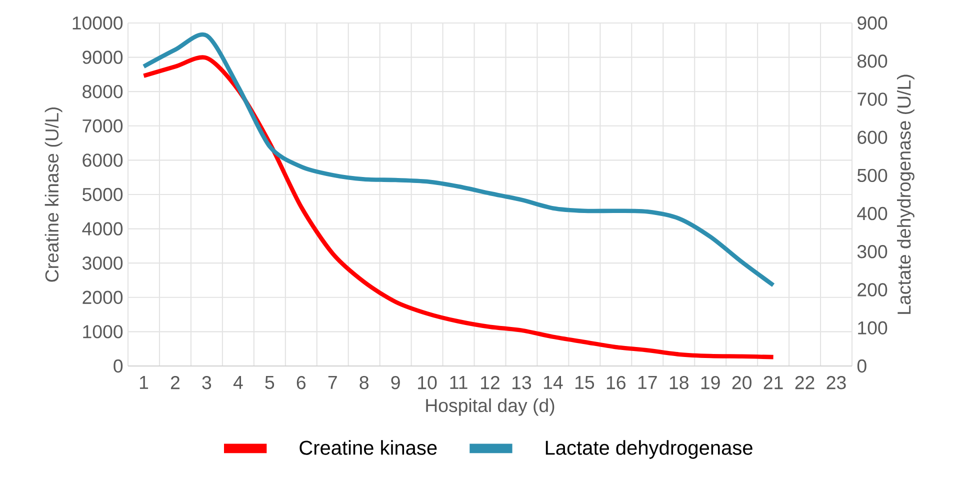 The height and width of the screenshot is (499, 959). What do you see at coordinates (873, 61) in the screenshot?
I see `y2-tick-label: 800` at bounding box center [873, 61].